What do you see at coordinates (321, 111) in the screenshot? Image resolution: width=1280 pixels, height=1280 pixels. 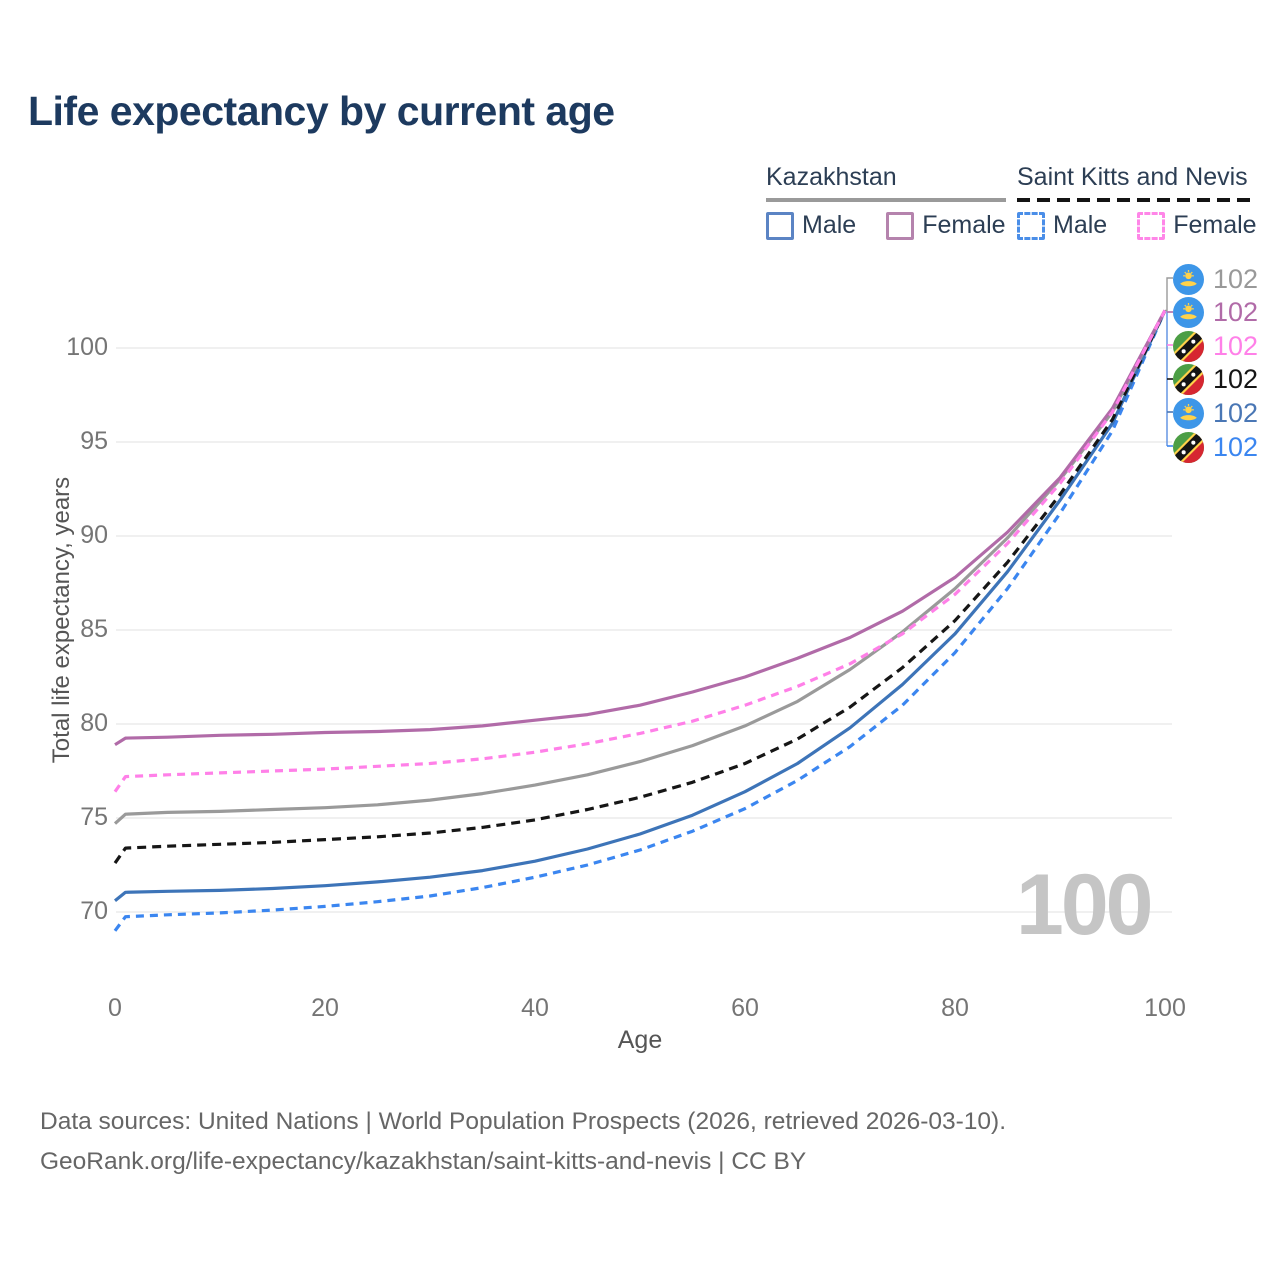 I see `page-title: Life expectancy by current age` at bounding box center [321, 111].